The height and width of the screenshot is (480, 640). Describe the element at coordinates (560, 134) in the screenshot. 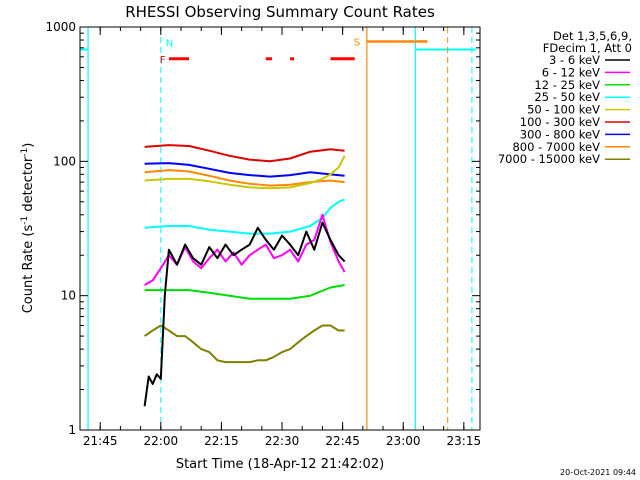

I see `legend-label-6: 300 - 800 keV` at that location.